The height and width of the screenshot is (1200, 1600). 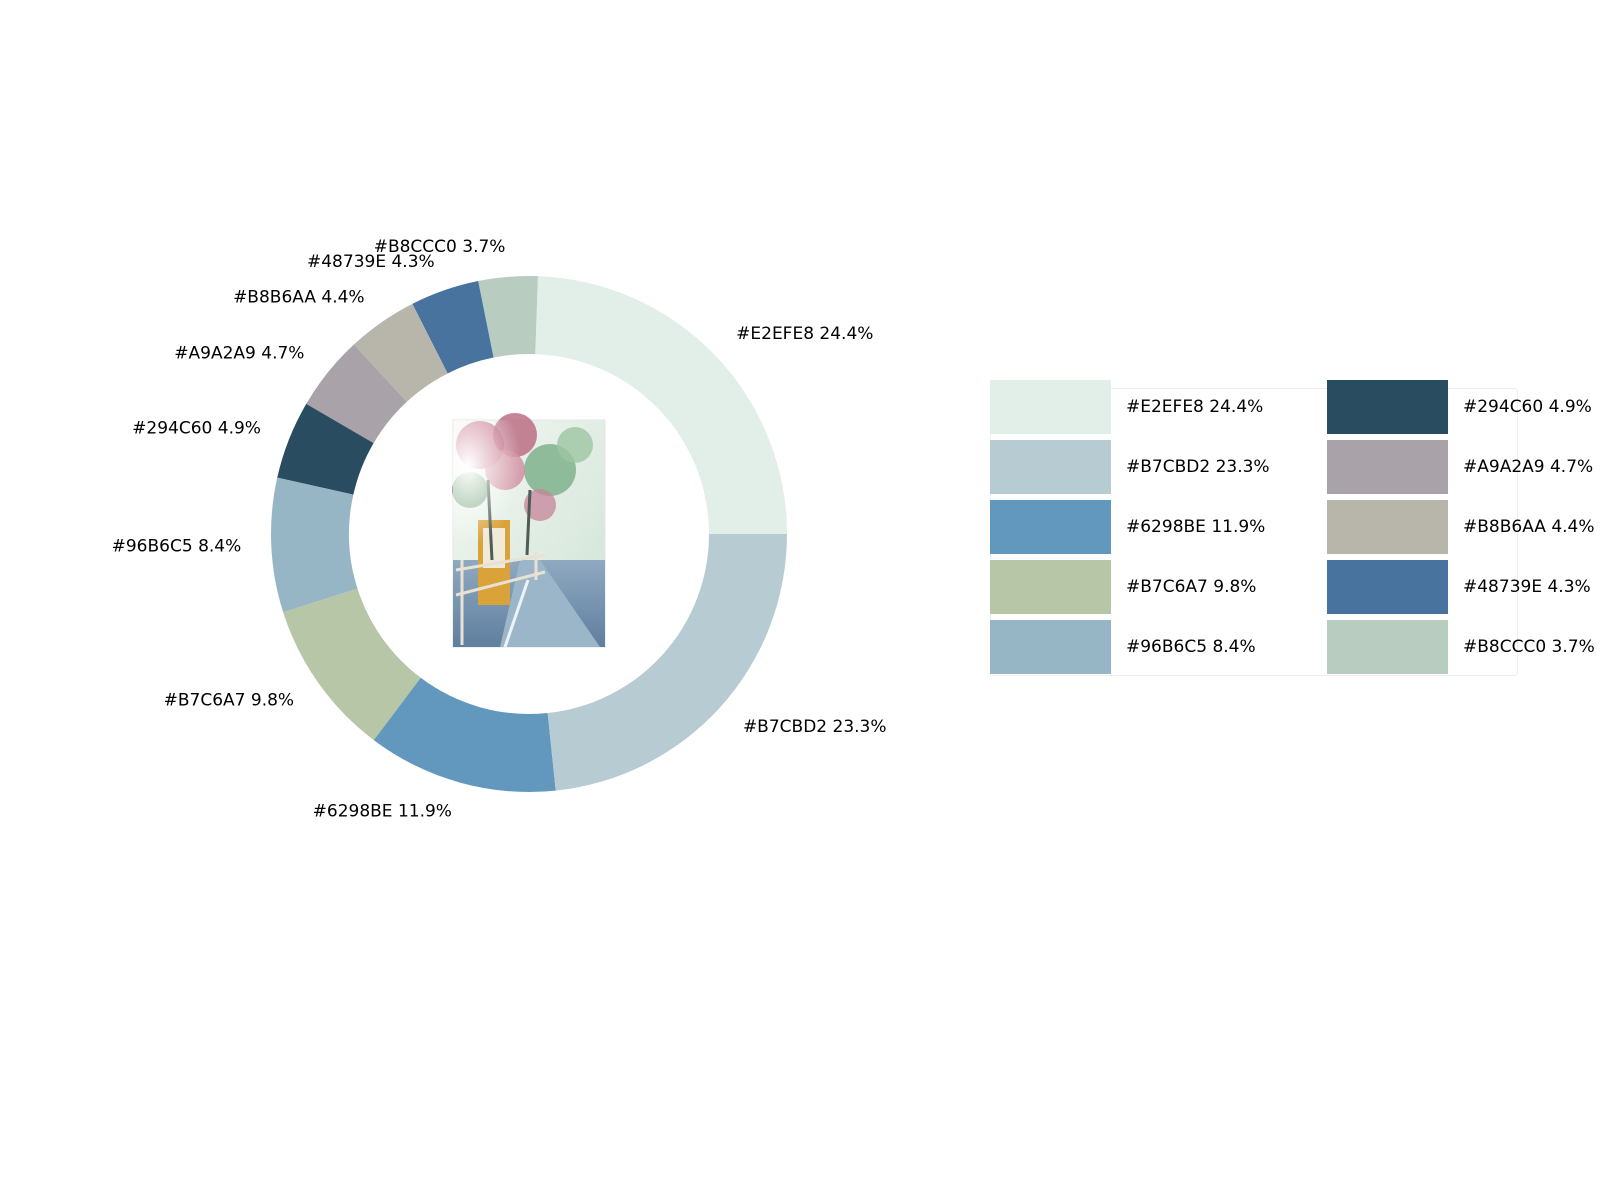 What do you see at coordinates (1459, 586) in the screenshot?
I see `legend-item: #48739E 4.3%` at bounding box center [1459, 586].